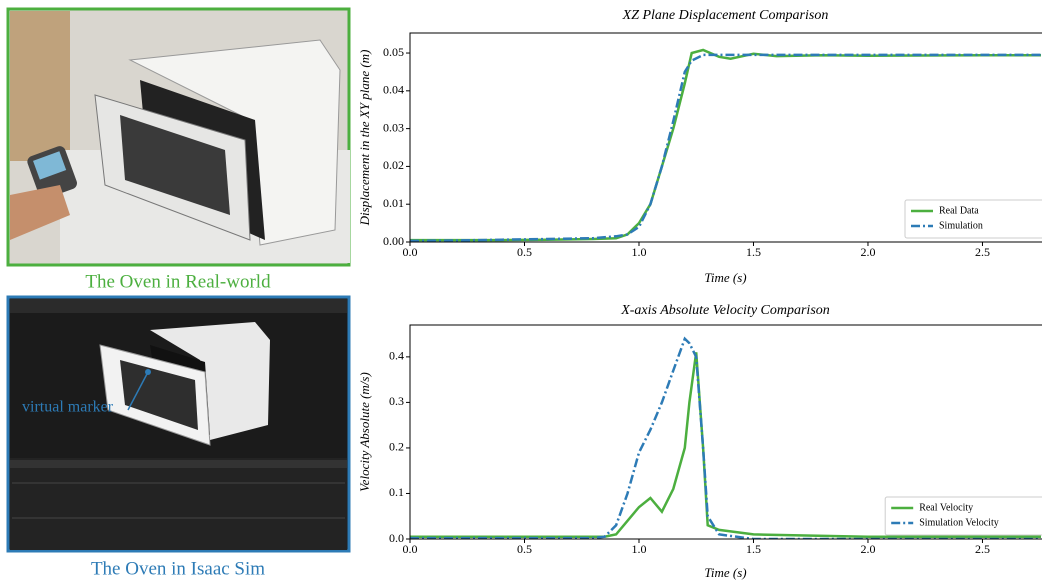  I want to click on y-tick-label: 0.05, so click(393, 52).